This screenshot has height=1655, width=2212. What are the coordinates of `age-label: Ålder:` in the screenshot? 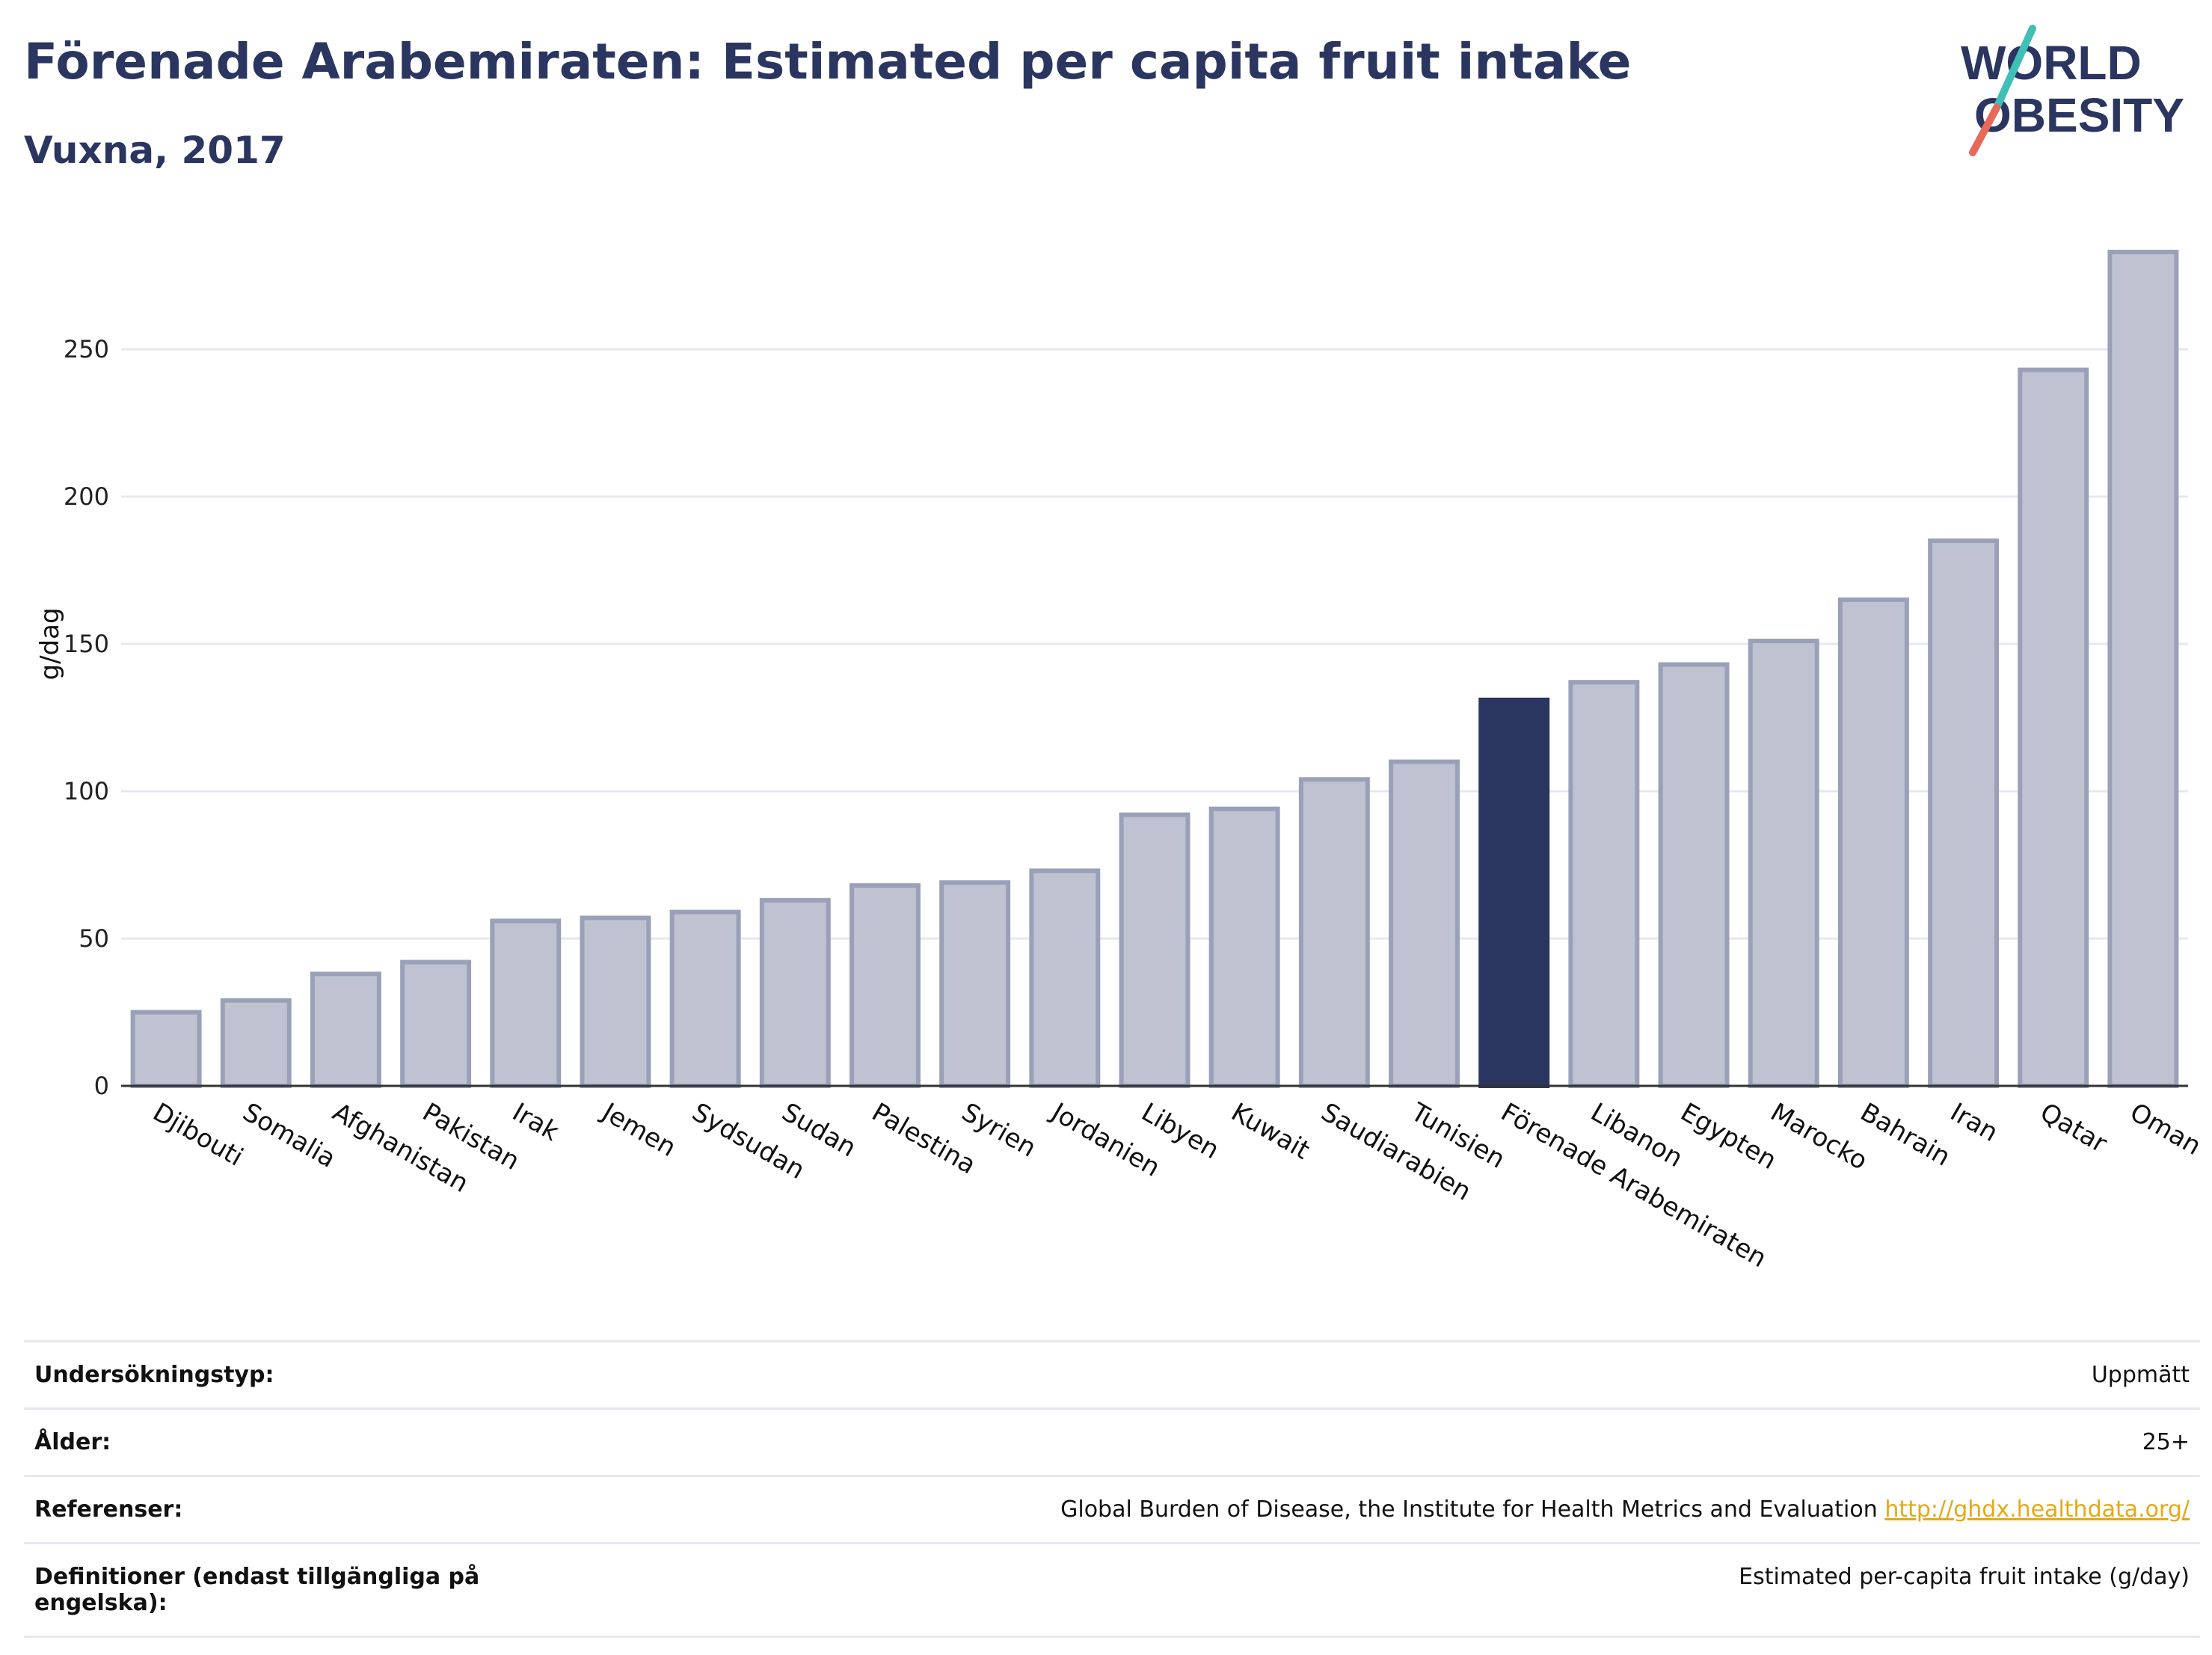 It's located at (72, 1442).